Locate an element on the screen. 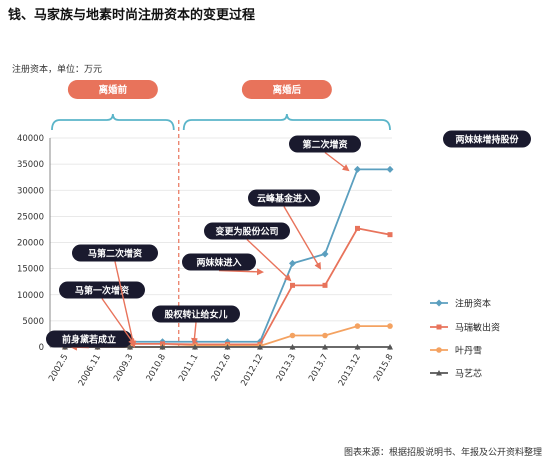  legend-label: 叶丹雪 is located at coordinates (468, 351).